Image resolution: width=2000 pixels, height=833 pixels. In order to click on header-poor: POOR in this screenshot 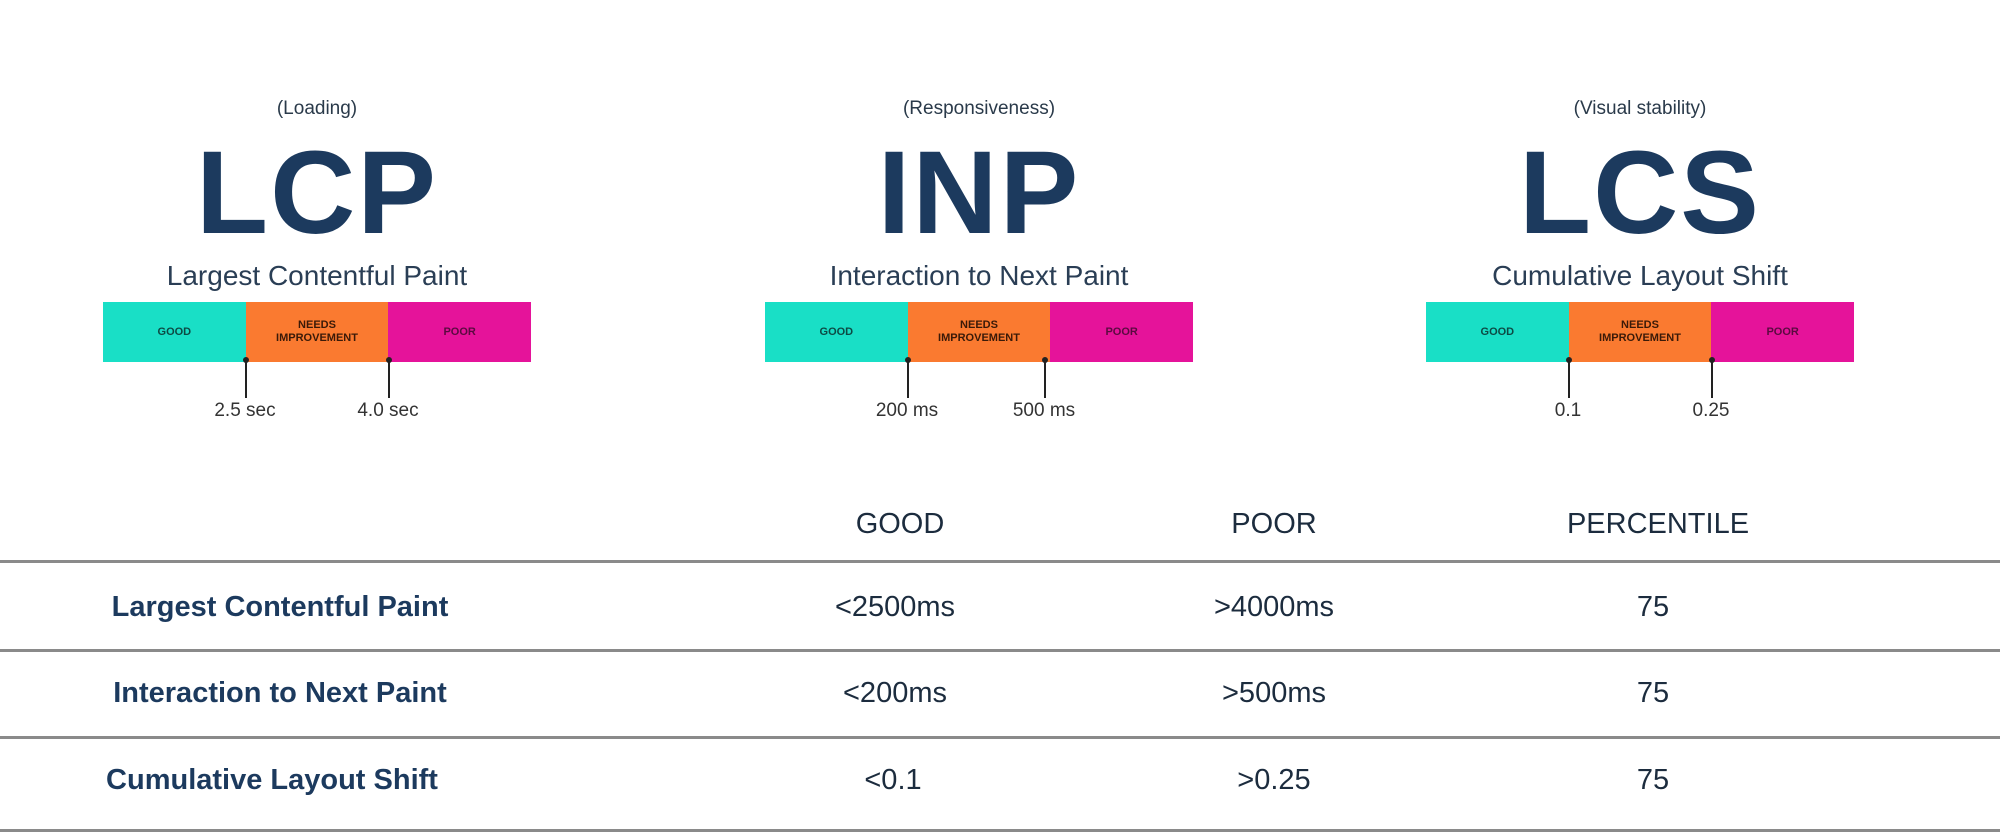, I will do `click(1274, 524)`.